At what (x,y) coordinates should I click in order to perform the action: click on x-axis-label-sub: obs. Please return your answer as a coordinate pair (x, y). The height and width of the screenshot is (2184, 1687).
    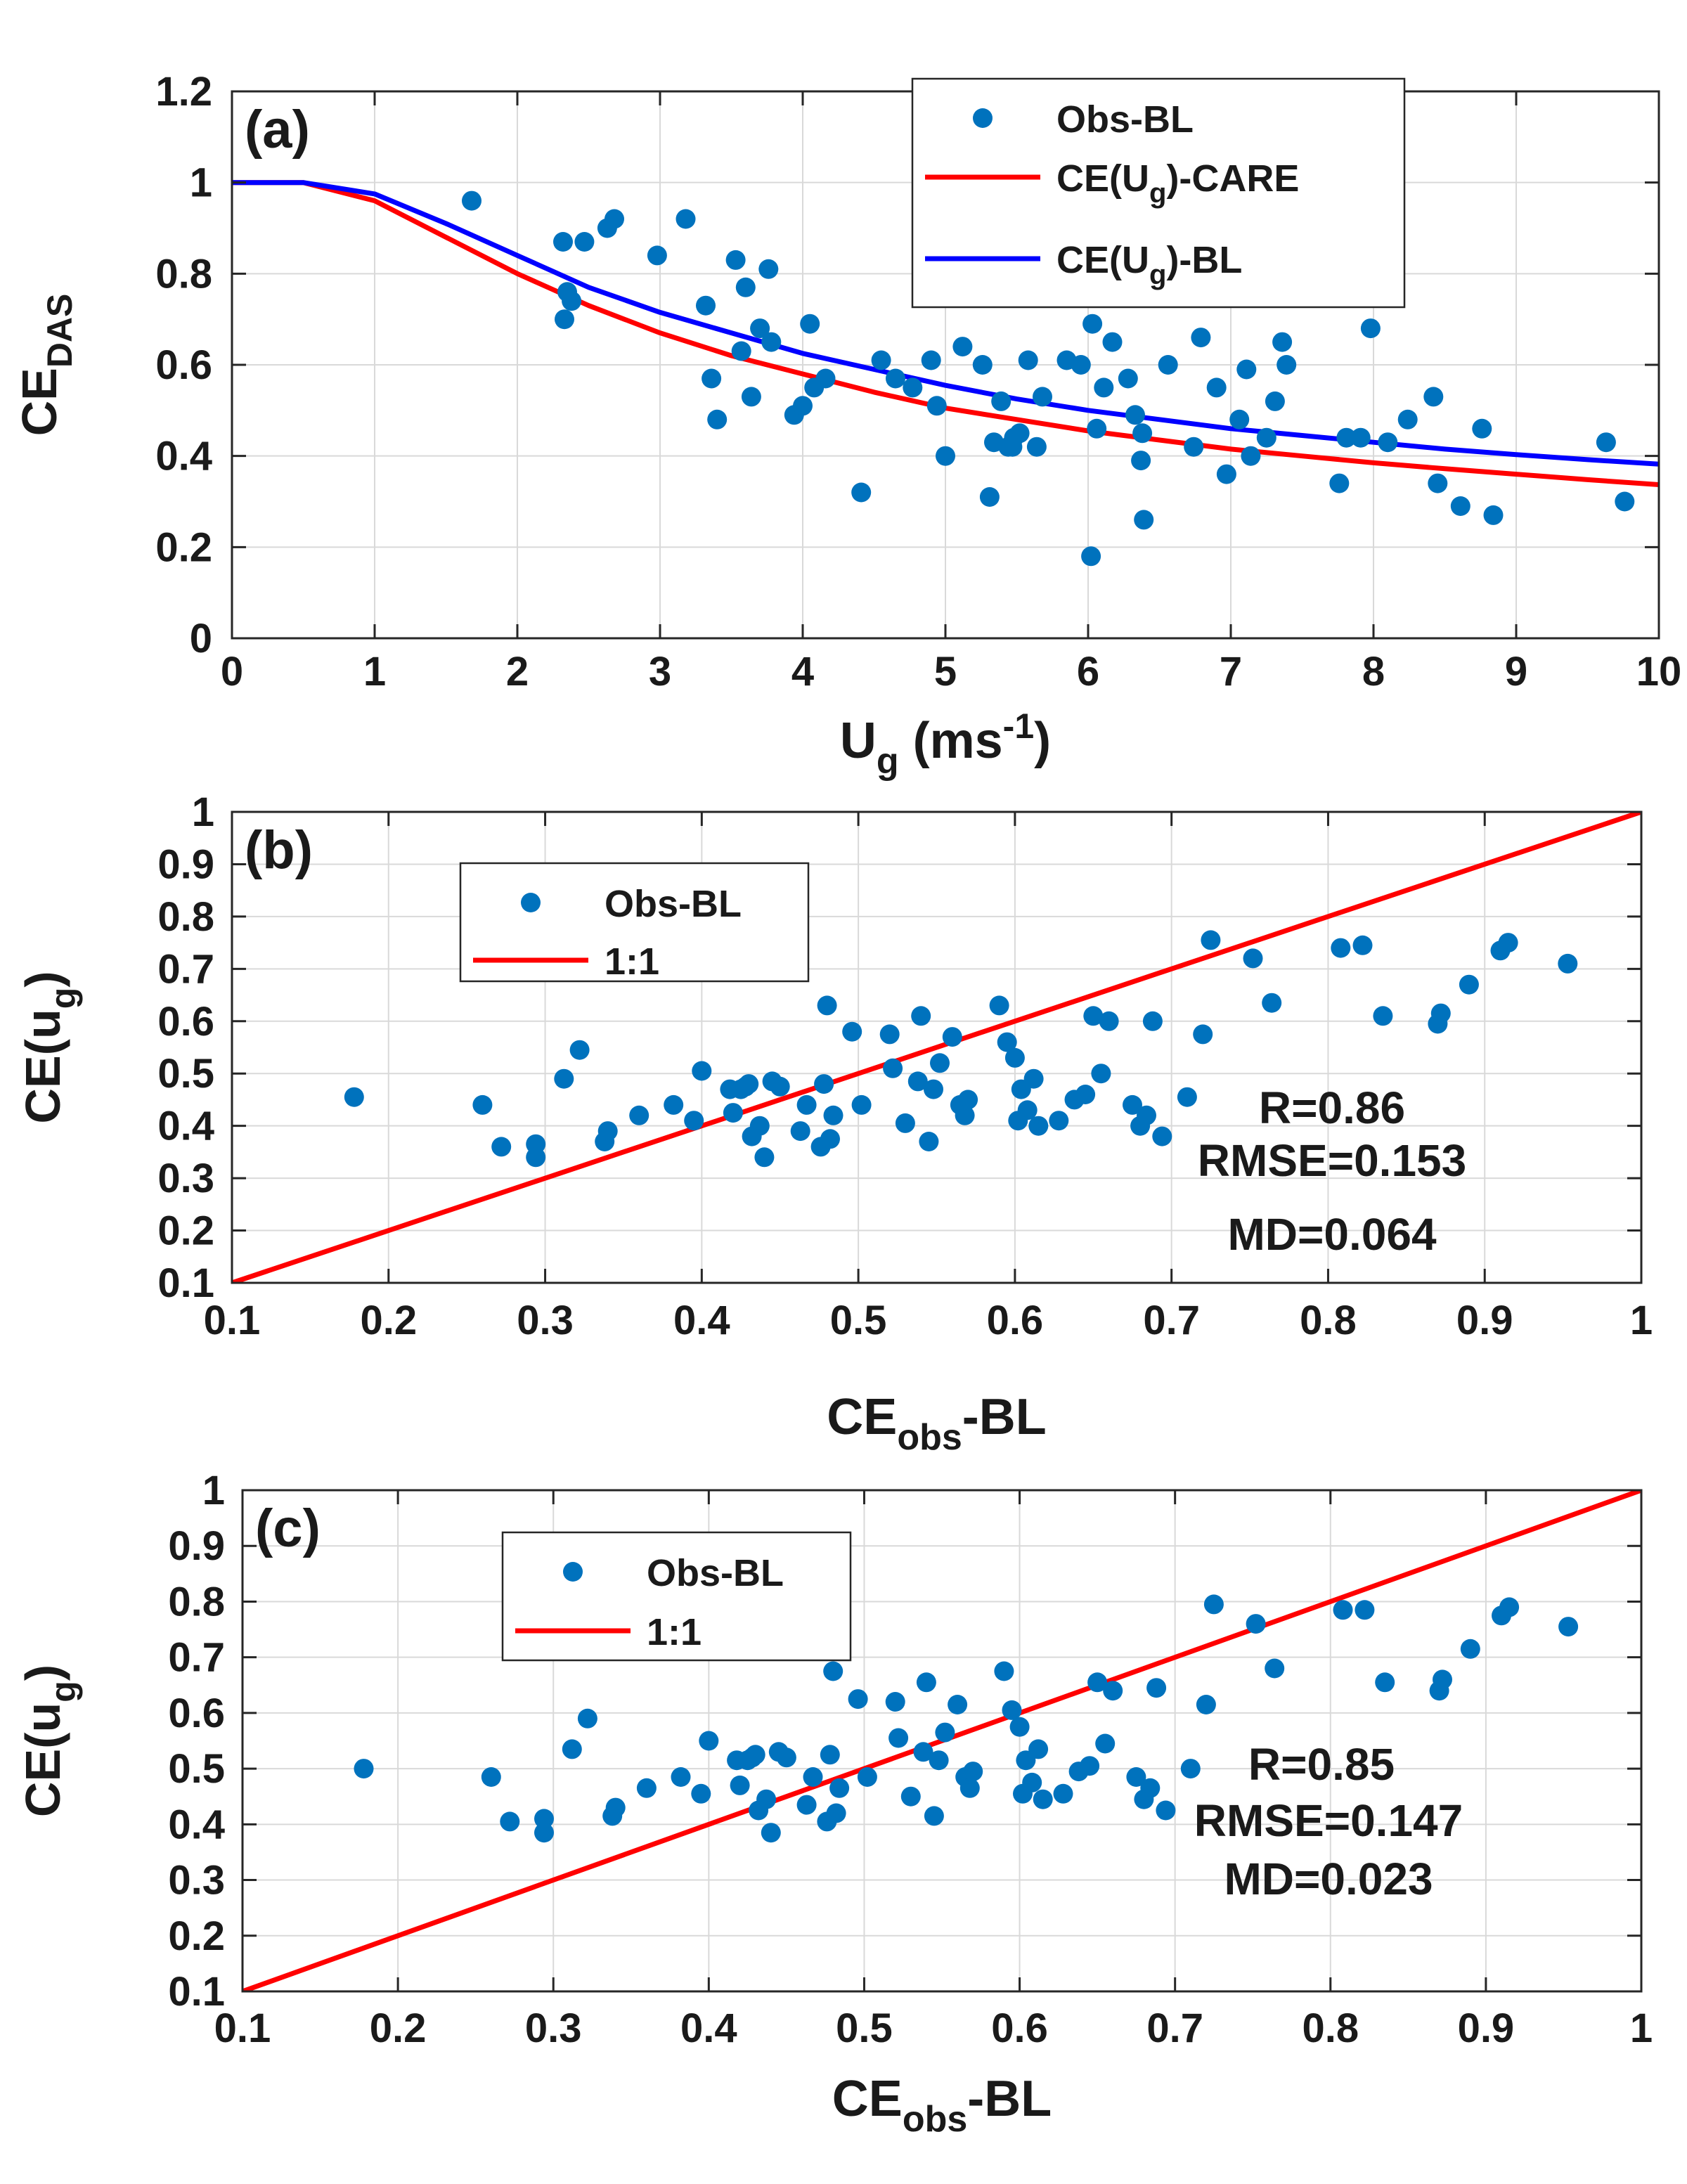
    Looking at the image, I should click on (935, 2119).